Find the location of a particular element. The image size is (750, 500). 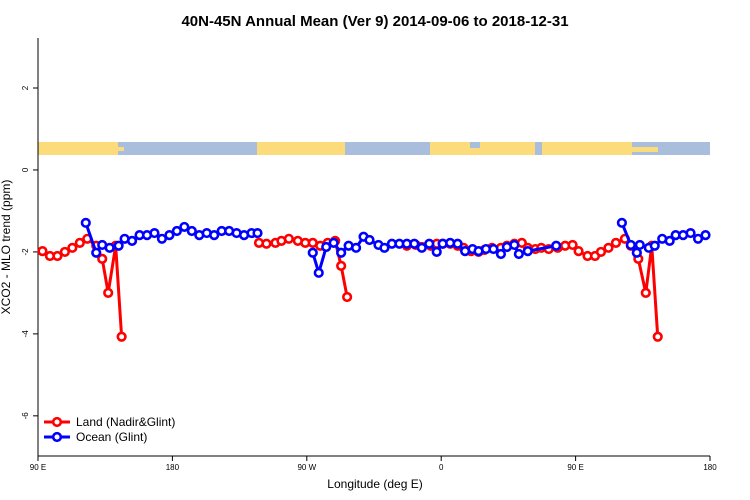

x-tick-label: 0 is located at coordinates (441, 467).